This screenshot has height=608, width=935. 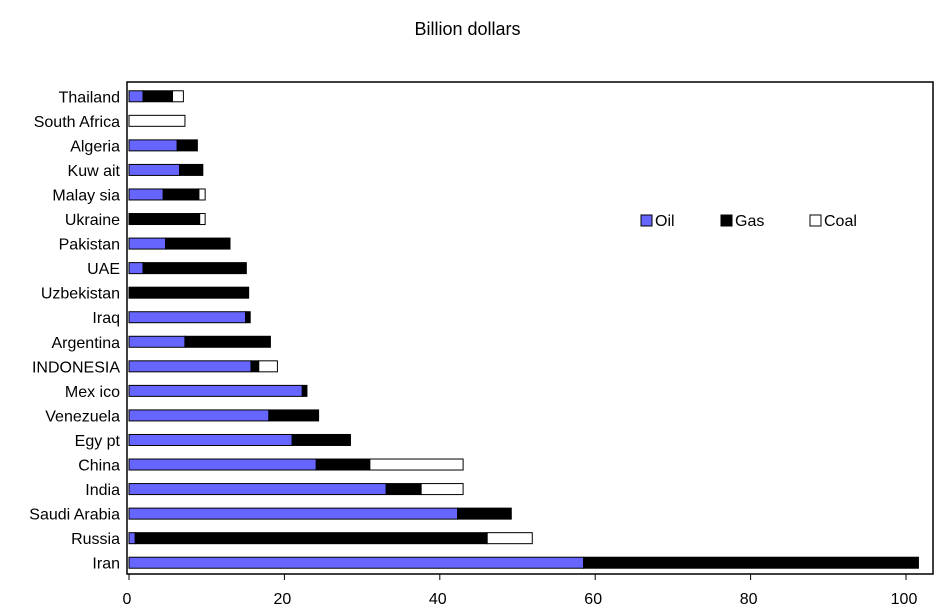 I want to click on legend-label-oil: Oil, so click(x=665, y=221).